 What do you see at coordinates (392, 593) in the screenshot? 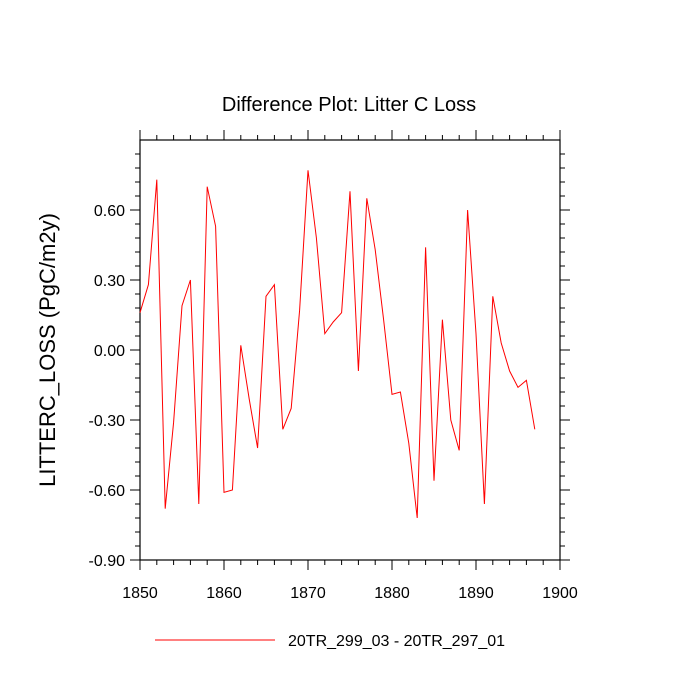
I see `x-tick-label: 1880` at bounding box center [392, 593].